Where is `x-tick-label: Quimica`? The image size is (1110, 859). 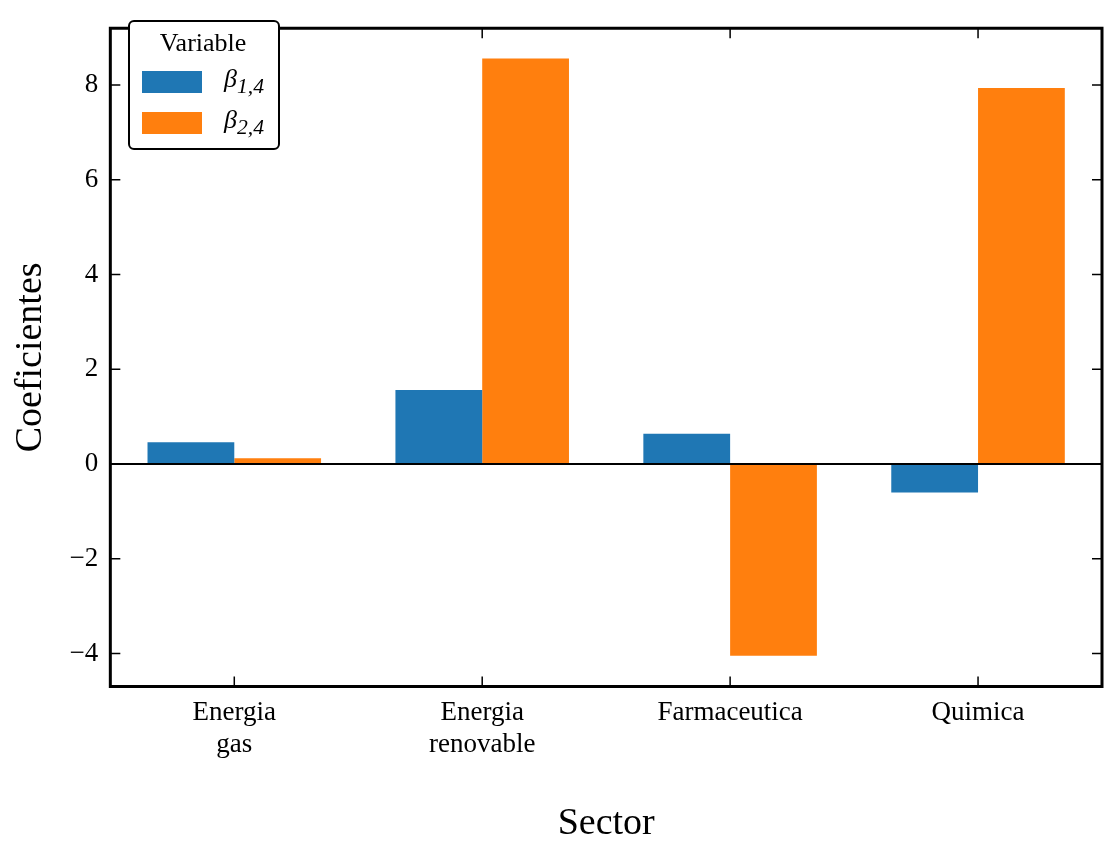 x-tick-label: Quimica is located at coordinates (978, 710).